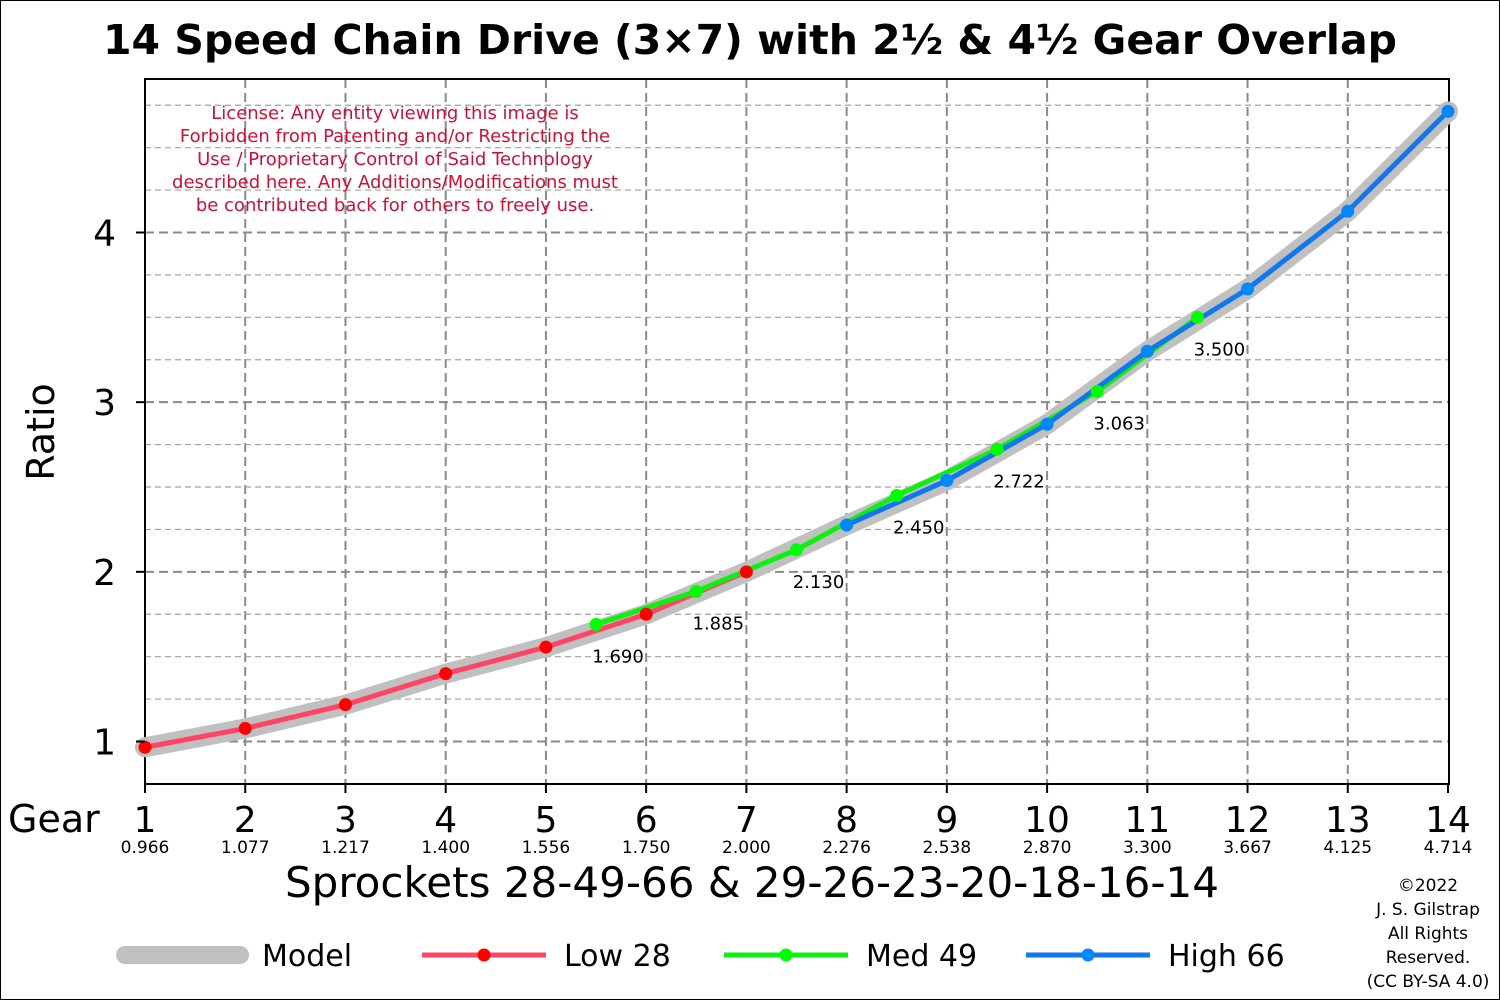  I want to click on x-tick-label: 7, so click(746, 820).